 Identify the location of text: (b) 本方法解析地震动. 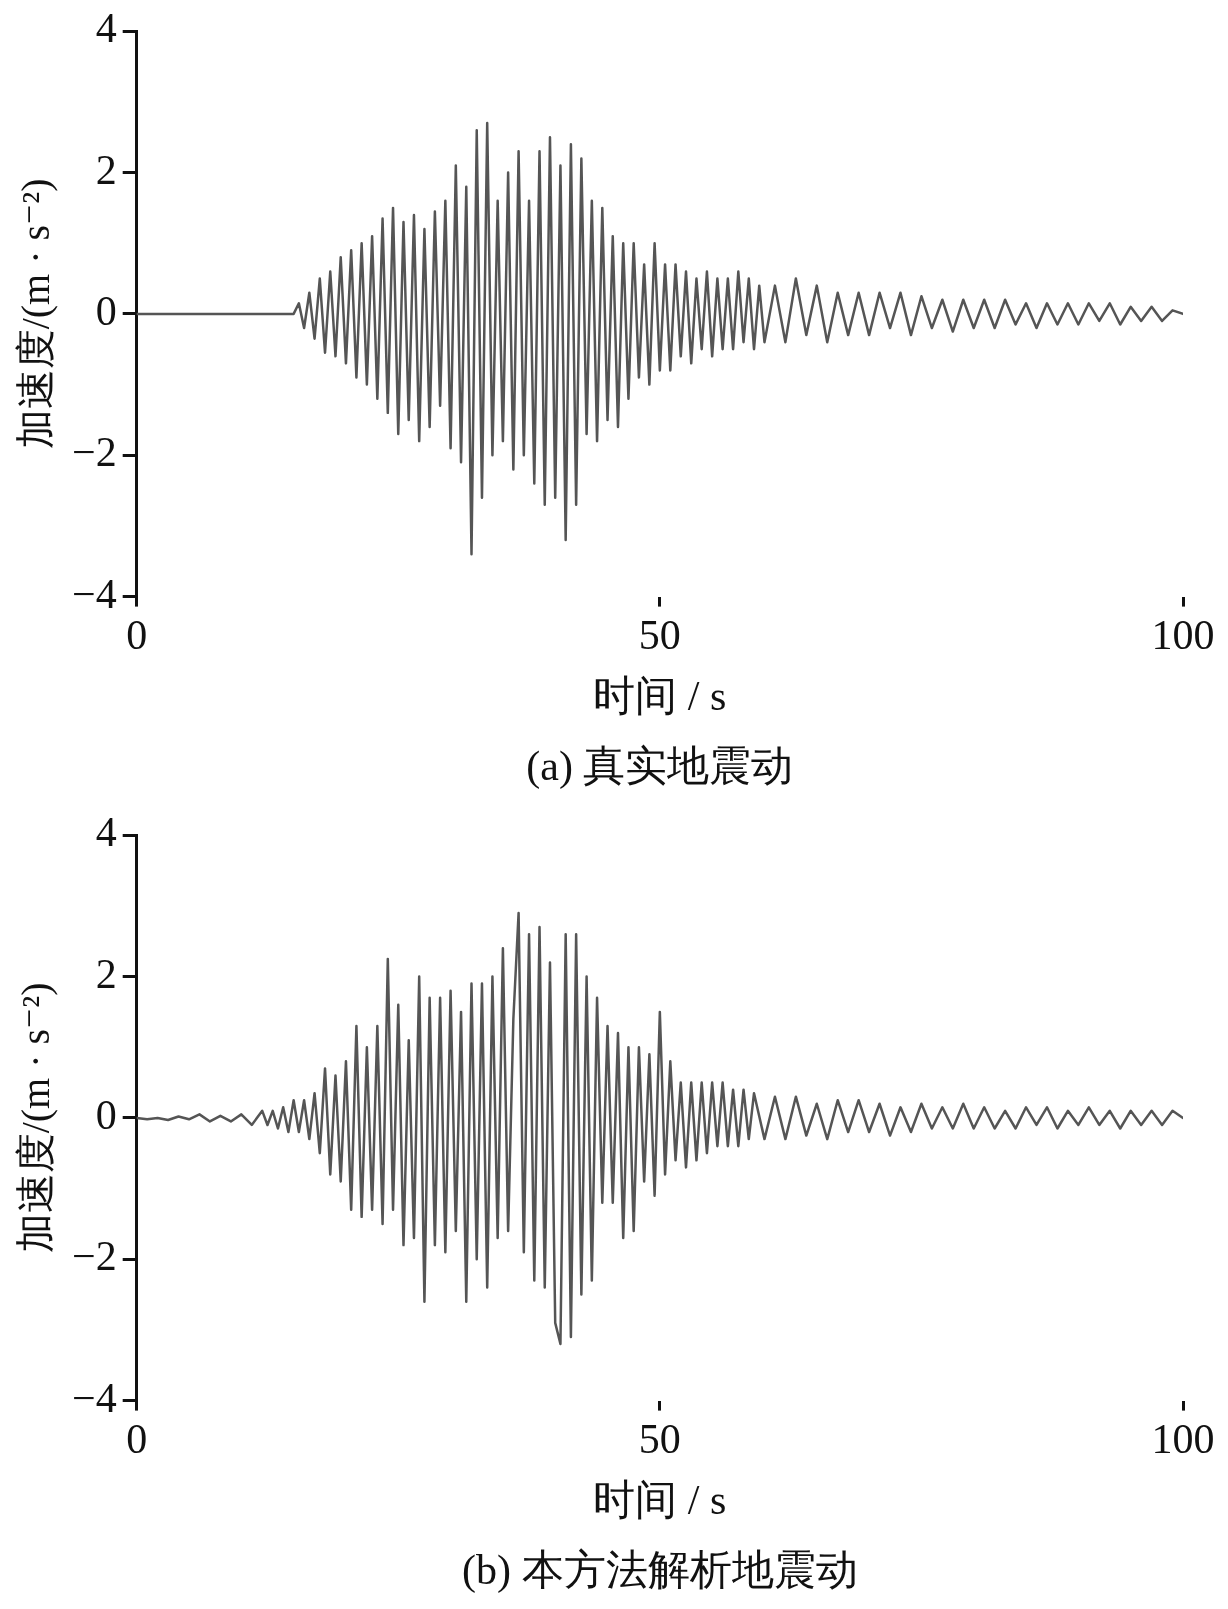
(660, 1571).